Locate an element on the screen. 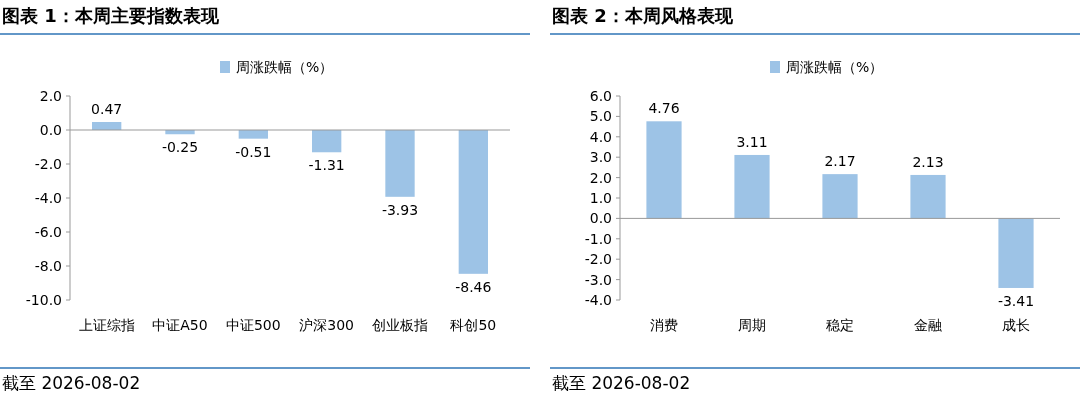  x-tick-label: 上证综指 is located at coordinates (106, 325).